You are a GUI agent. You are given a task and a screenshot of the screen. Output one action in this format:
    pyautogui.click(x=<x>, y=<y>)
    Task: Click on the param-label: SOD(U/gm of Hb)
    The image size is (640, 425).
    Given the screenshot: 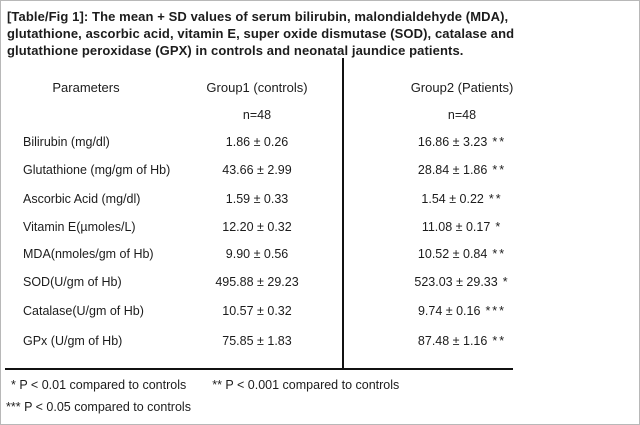 What is the action you would take?
    pyautogui.click(x=72, y=282)
    